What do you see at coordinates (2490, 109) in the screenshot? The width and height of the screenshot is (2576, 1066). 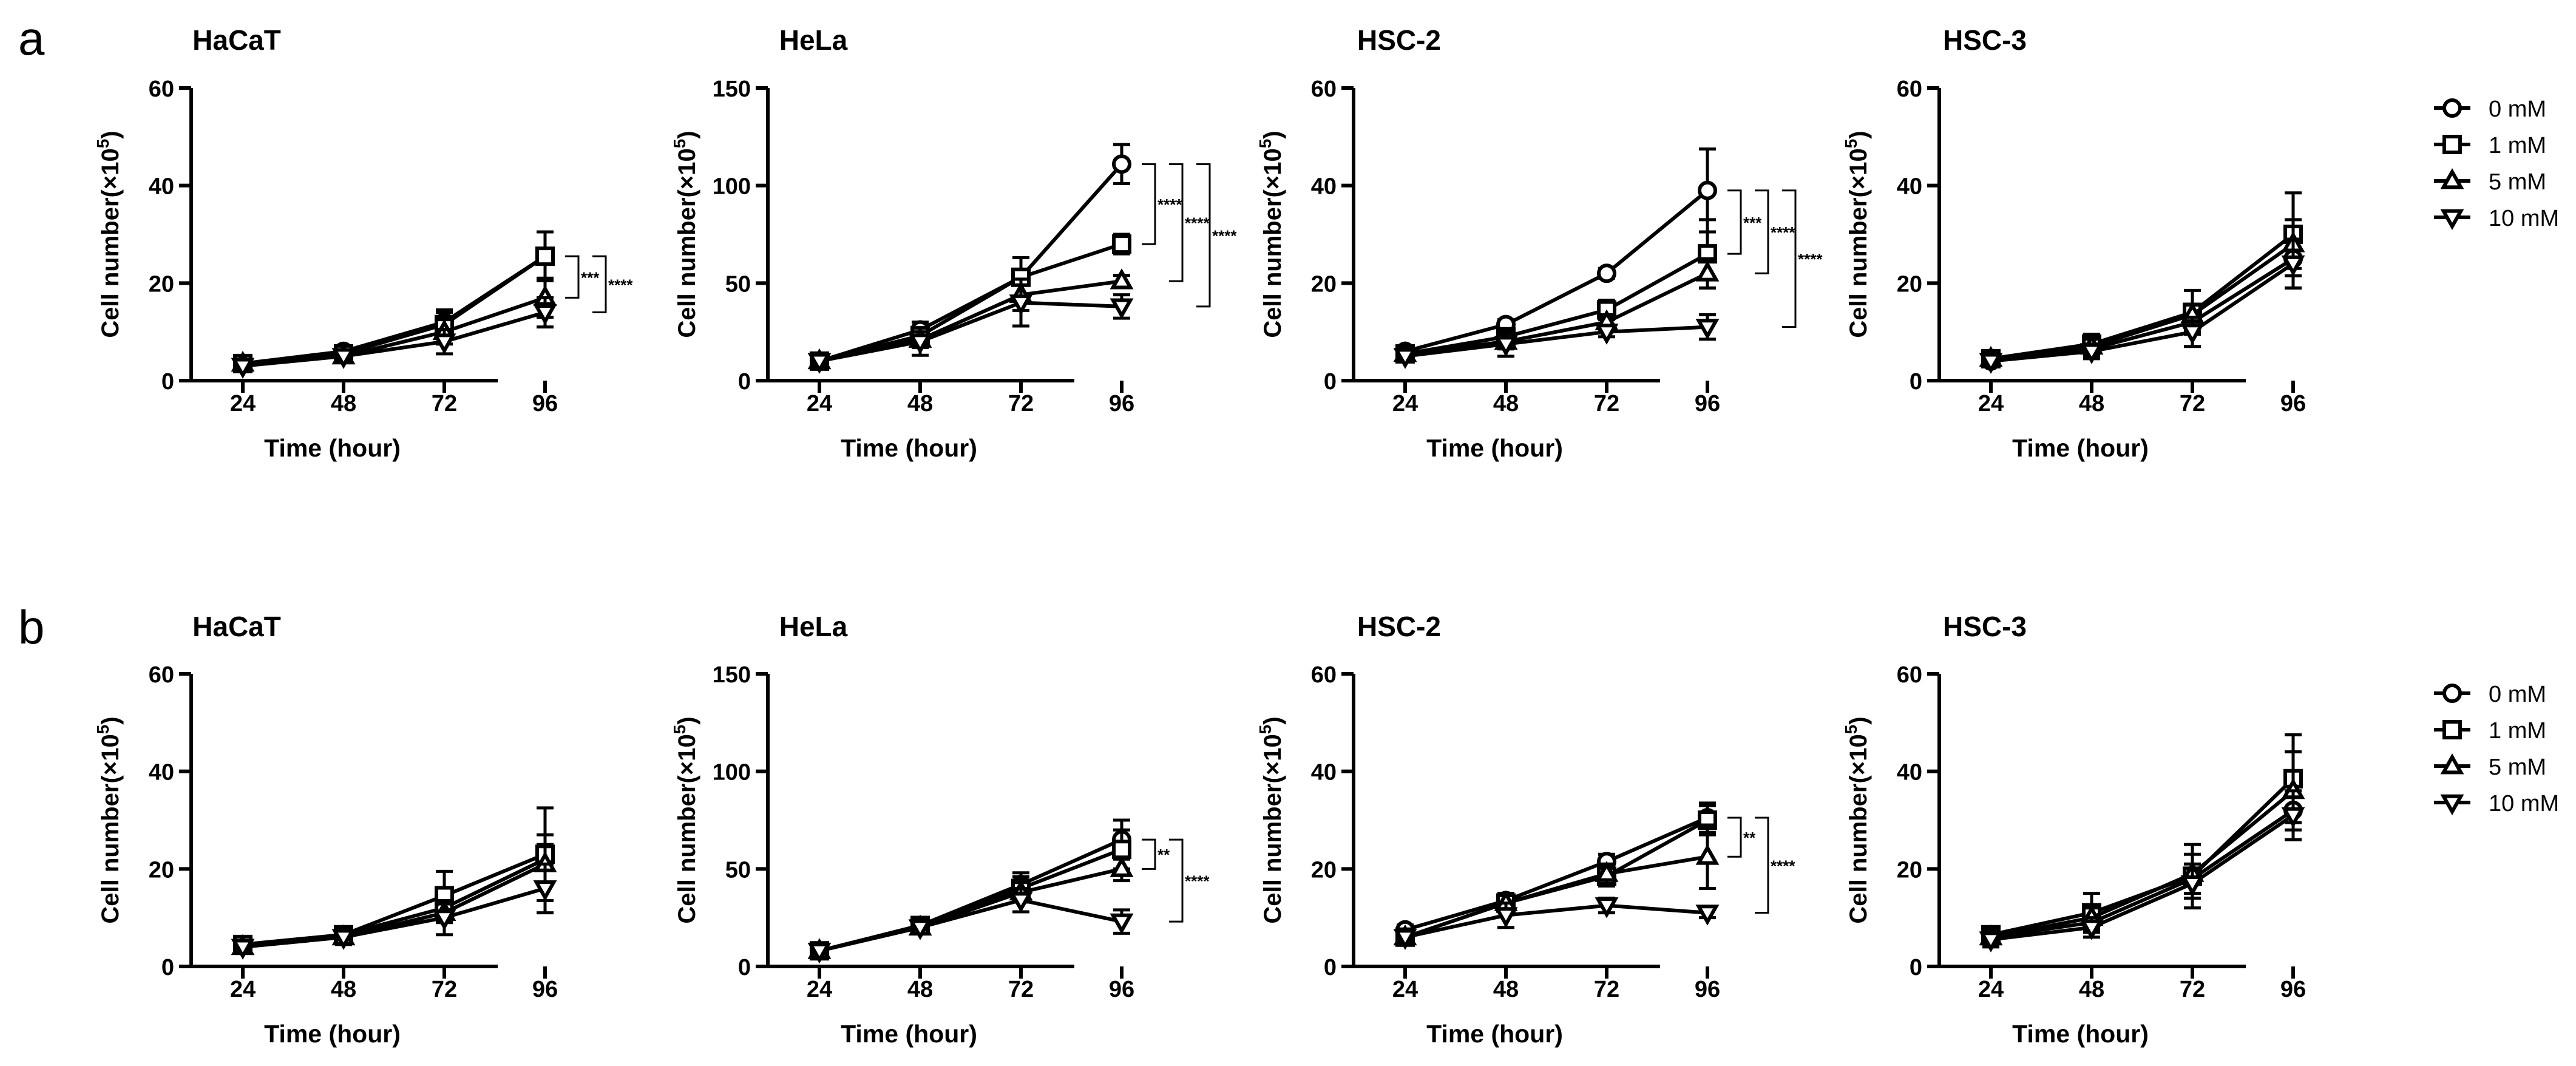 I see `legend-item: 0 mM` at bounding box center [2490, 109].